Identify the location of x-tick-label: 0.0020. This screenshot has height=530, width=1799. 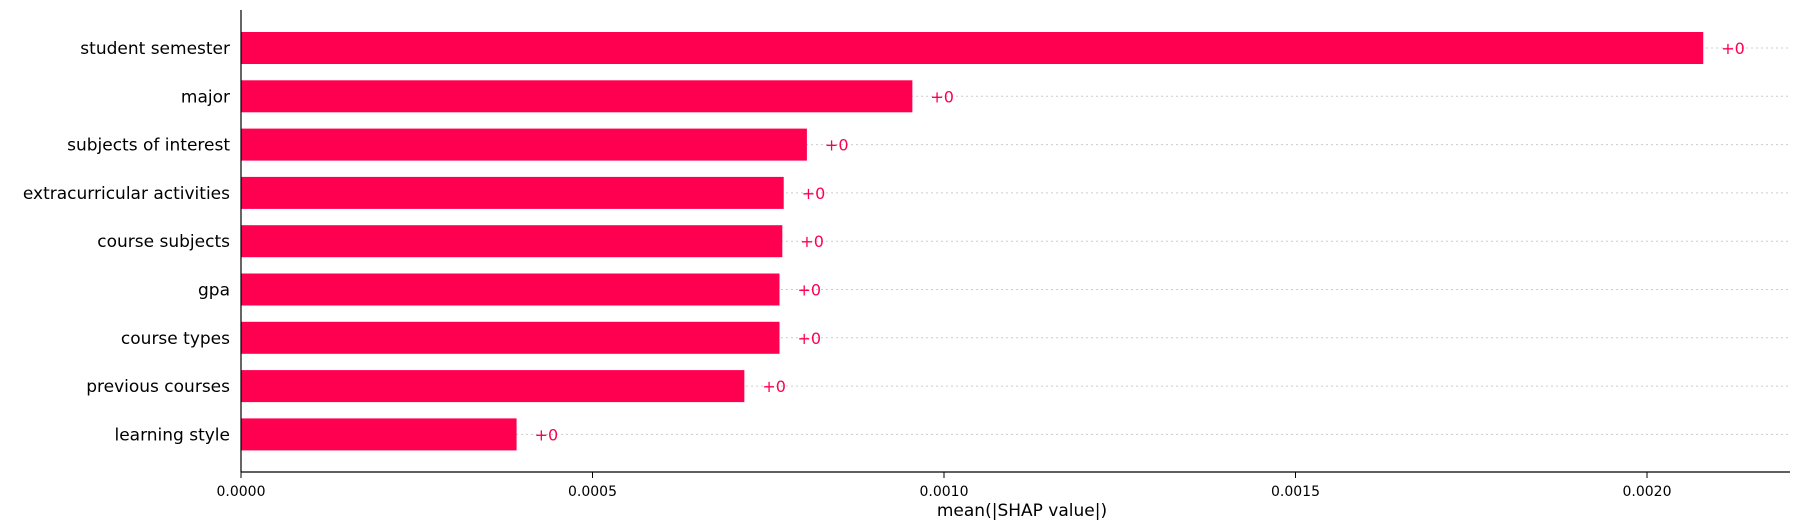
(1647, 492).